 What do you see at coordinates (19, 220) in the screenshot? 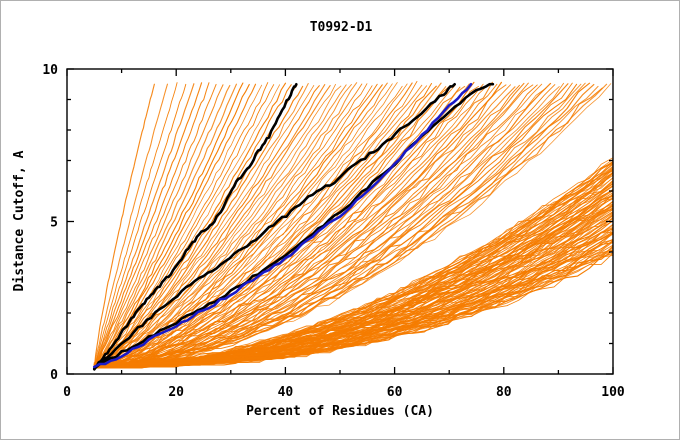
I see `y-axis-label: Distance Cutoff, A` at bounding box center [19, 220].